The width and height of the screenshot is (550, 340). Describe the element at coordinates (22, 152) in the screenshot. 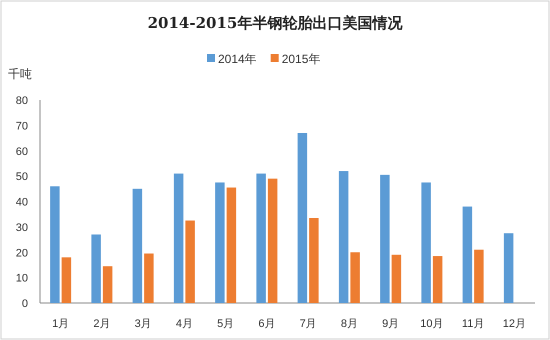

I see `y-tick-label: 60` at that location.